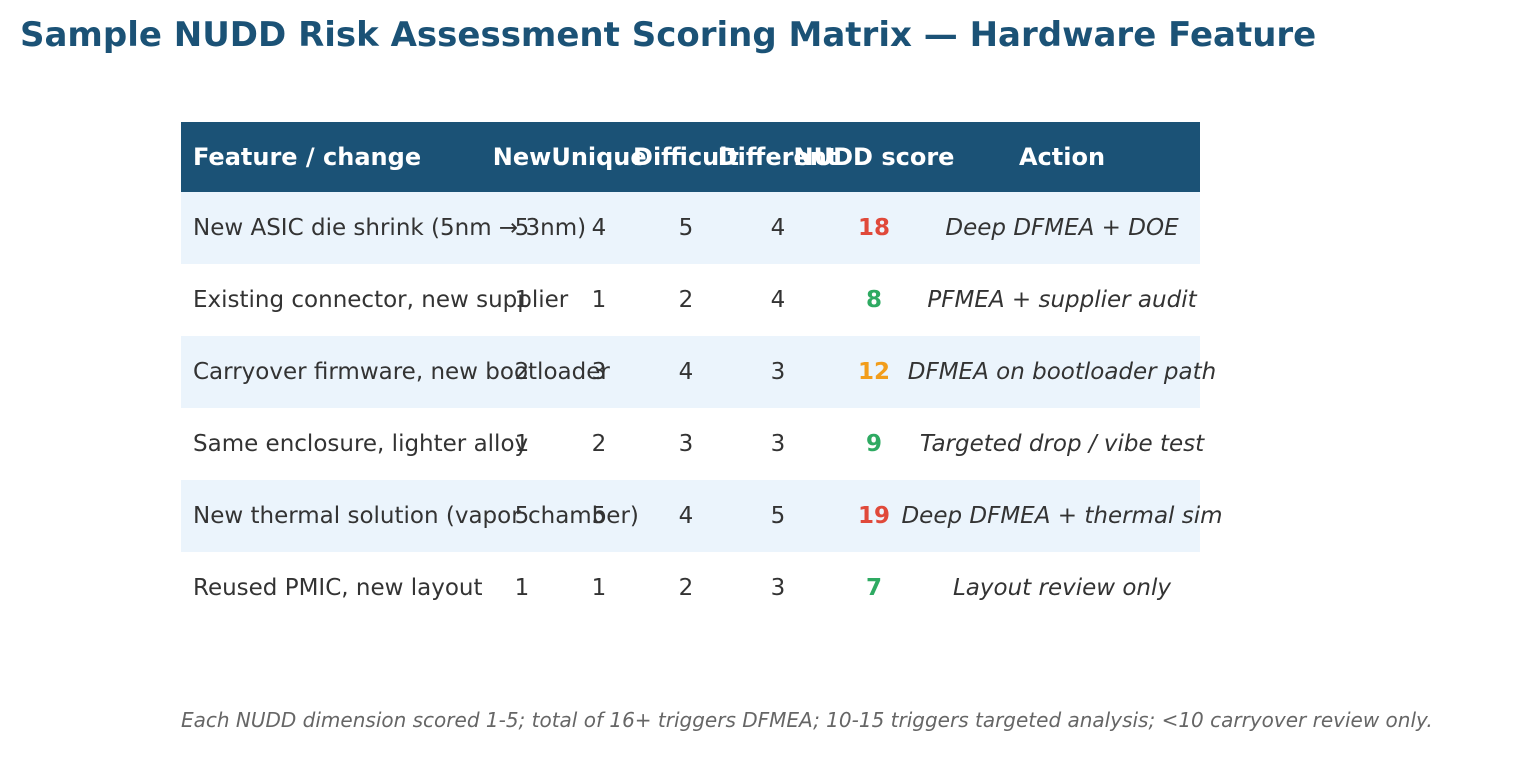  I want to click on header-new: New, so click(522, 157).